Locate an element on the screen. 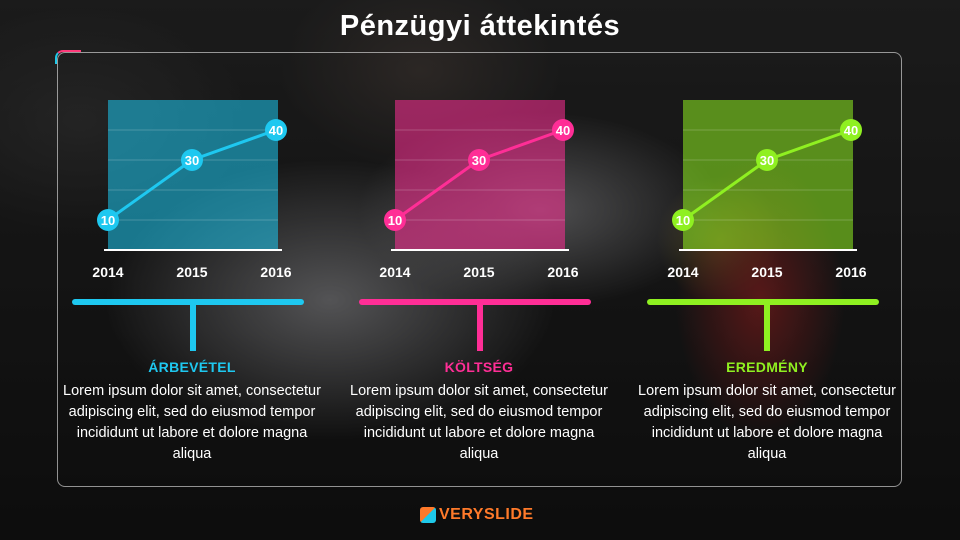  panel-label-eredmeny: EREDMÉNY is located at coordinates (767, 367).